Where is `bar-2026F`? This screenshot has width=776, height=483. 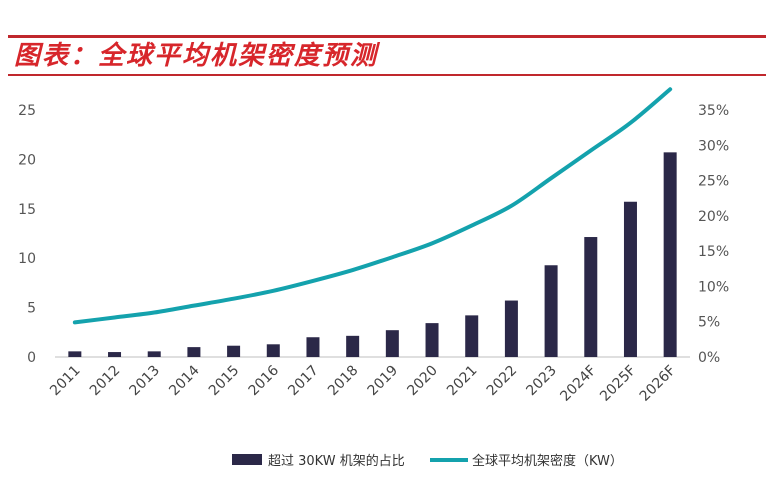 bar-2026F is located at coordinates (670, 254).